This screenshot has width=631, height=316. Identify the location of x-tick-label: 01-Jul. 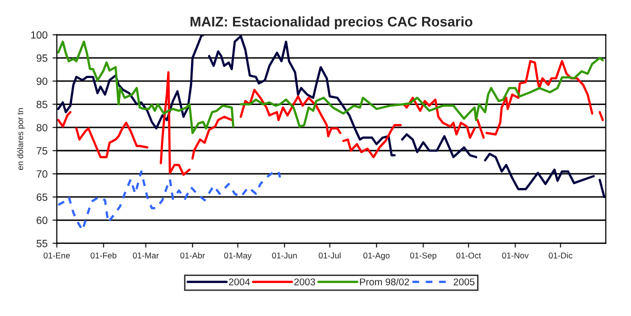
(329, 255).